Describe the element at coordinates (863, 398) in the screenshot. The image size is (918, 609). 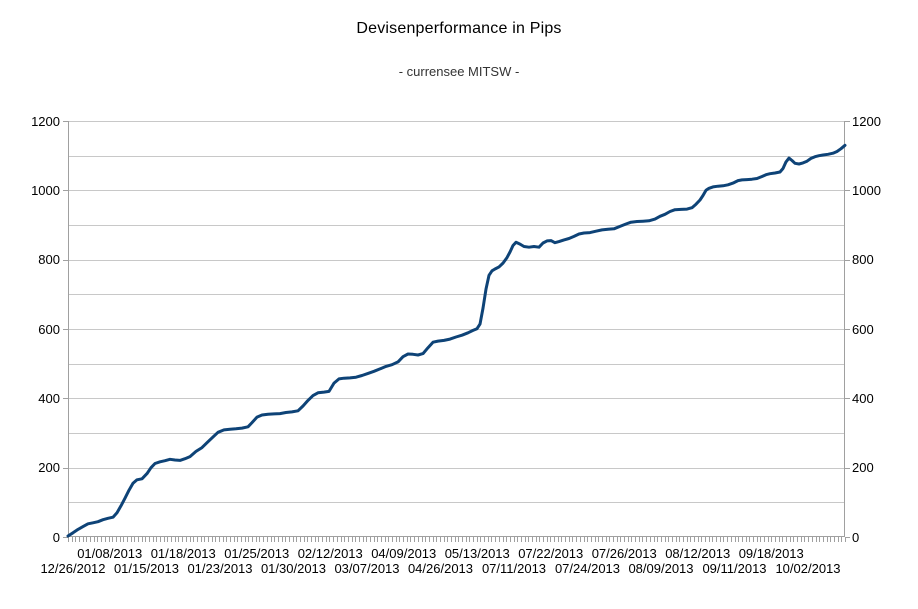
I see `y-axis-label-right: 400` at that location.